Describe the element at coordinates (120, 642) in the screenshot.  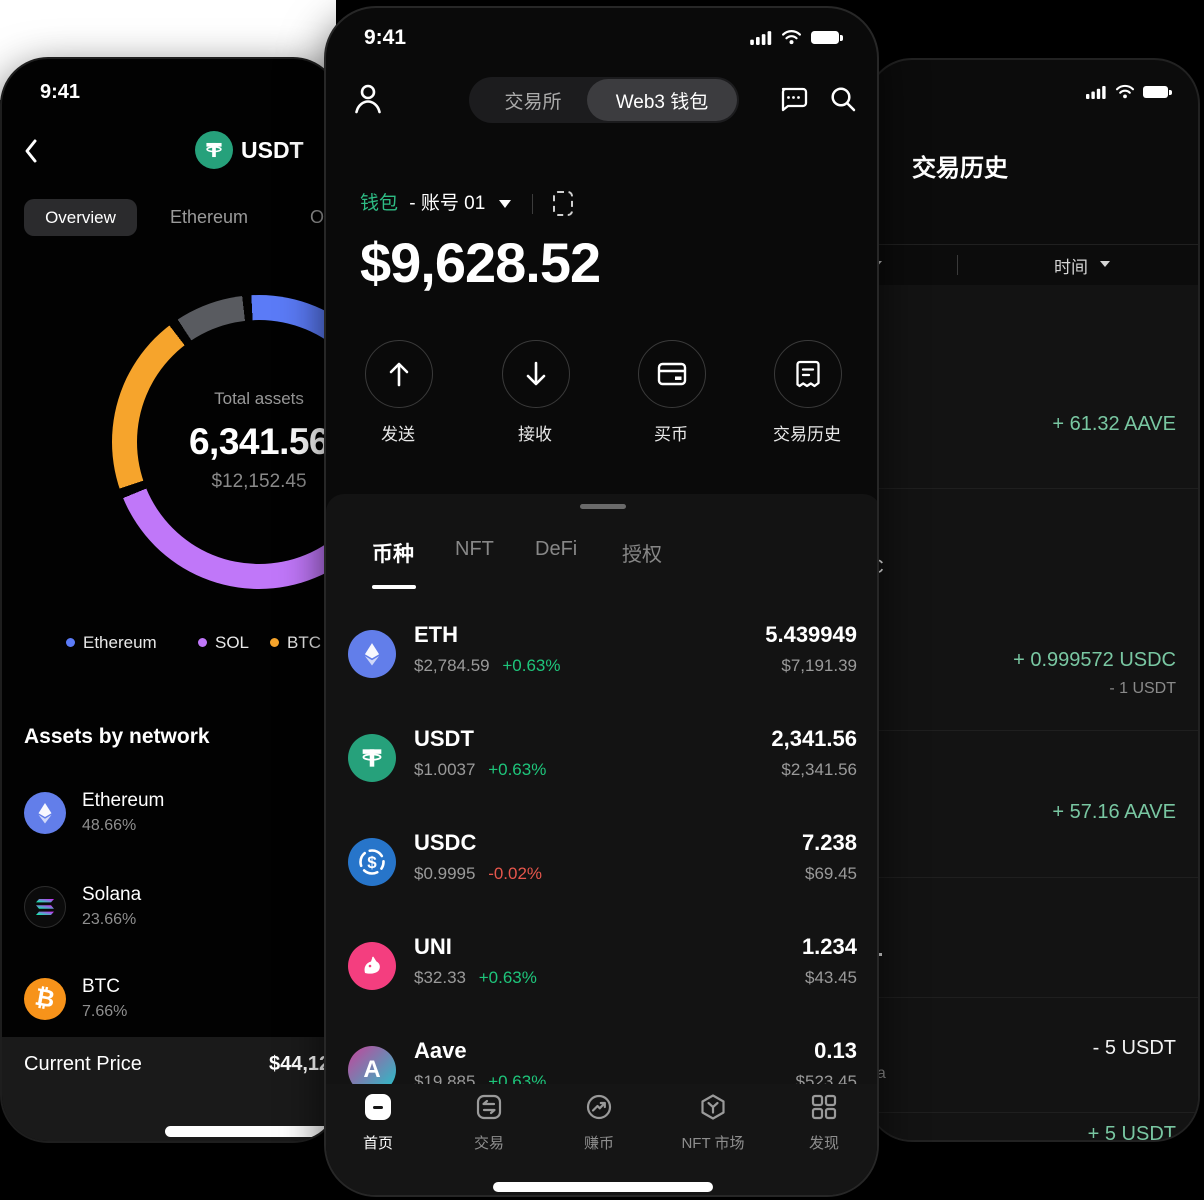
I see `legend-label-ethereum: Ethereum` at that location.